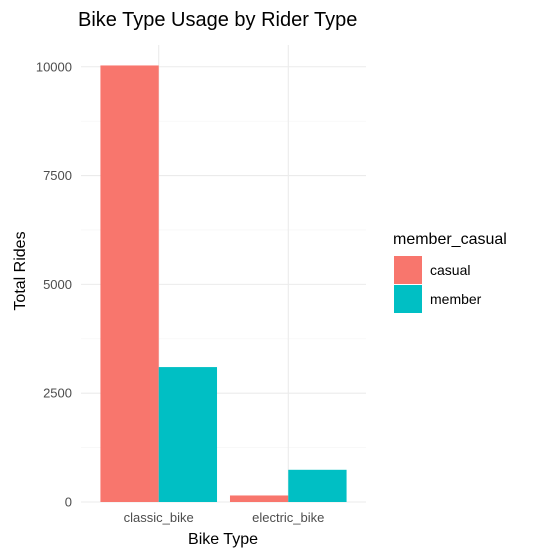  Describe the element at coordinates (450, 239) in the screenshot. I see `legend-title: member_casual` at that location.